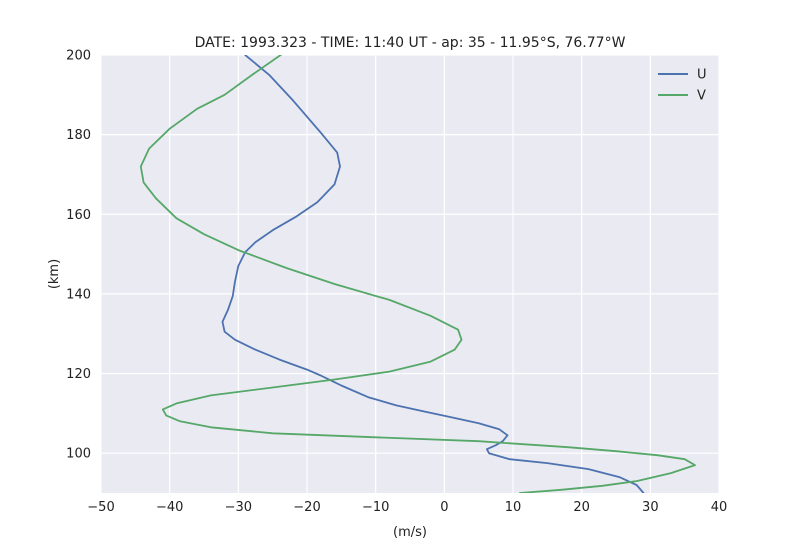 This screenshot has height=550, width=800. I want to click on x-axis-label: (m/s), so click(410, 532).